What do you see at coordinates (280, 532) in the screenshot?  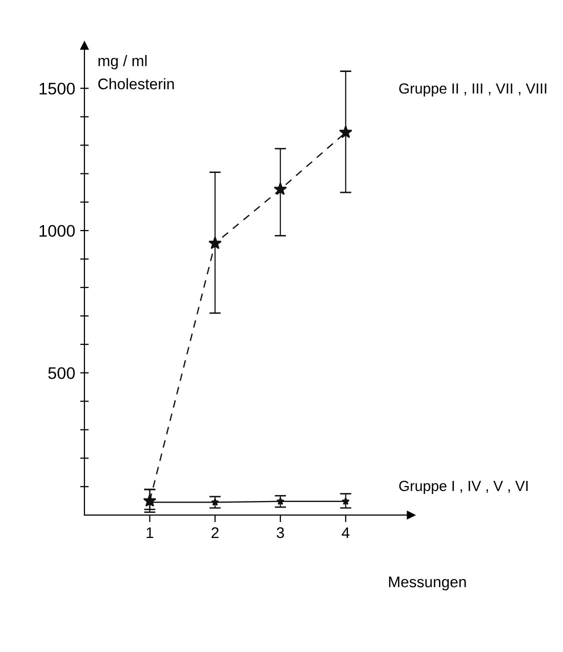 I see `x-tick-label: 3` at bounding box center [280, 532].